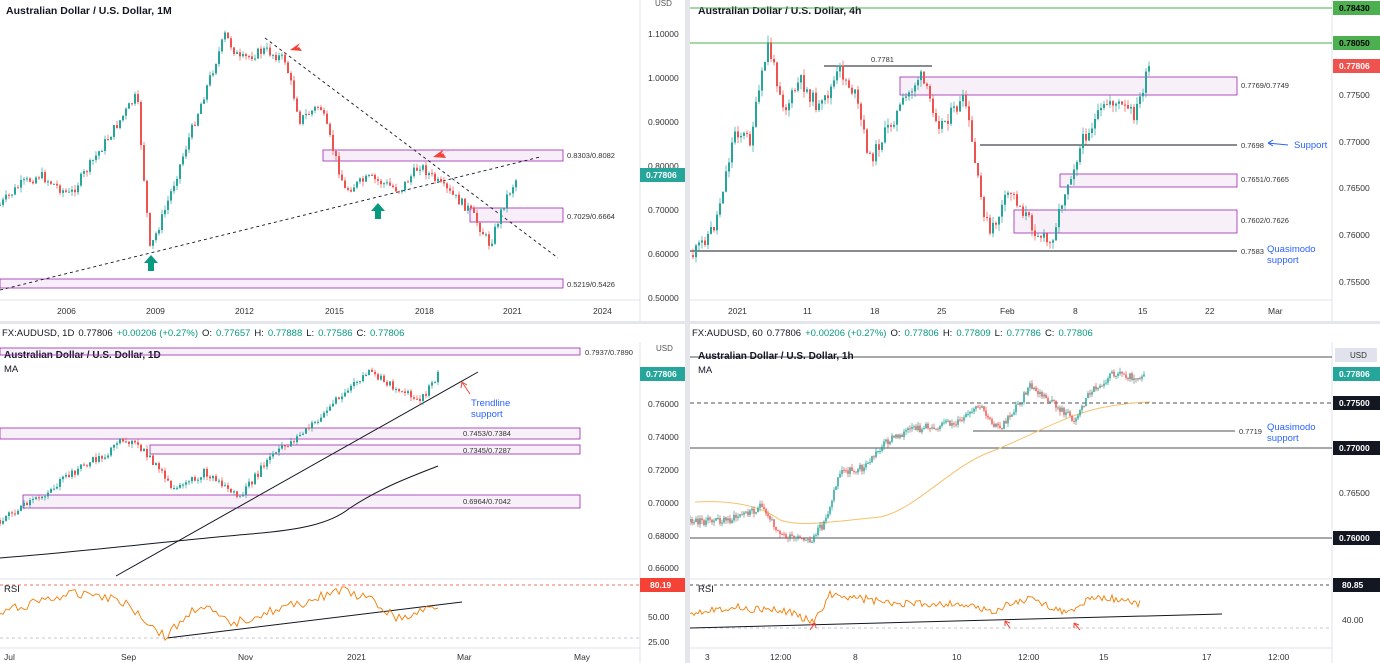  What do you see at coordinates (290, 351) in the screenshot?
I see `supply-zone` at bounding box center [290, 351].